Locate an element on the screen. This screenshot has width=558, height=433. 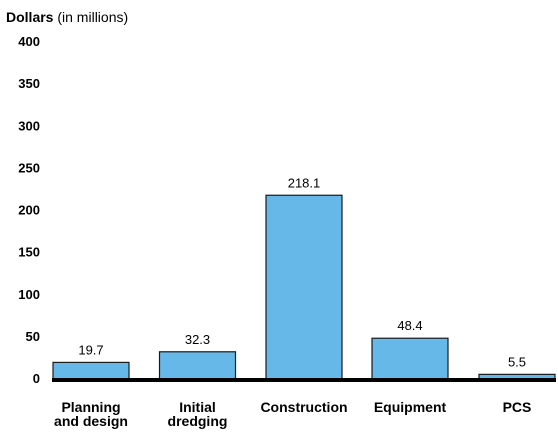
category-label: Initial dredging is located at coordinates (198, 414).